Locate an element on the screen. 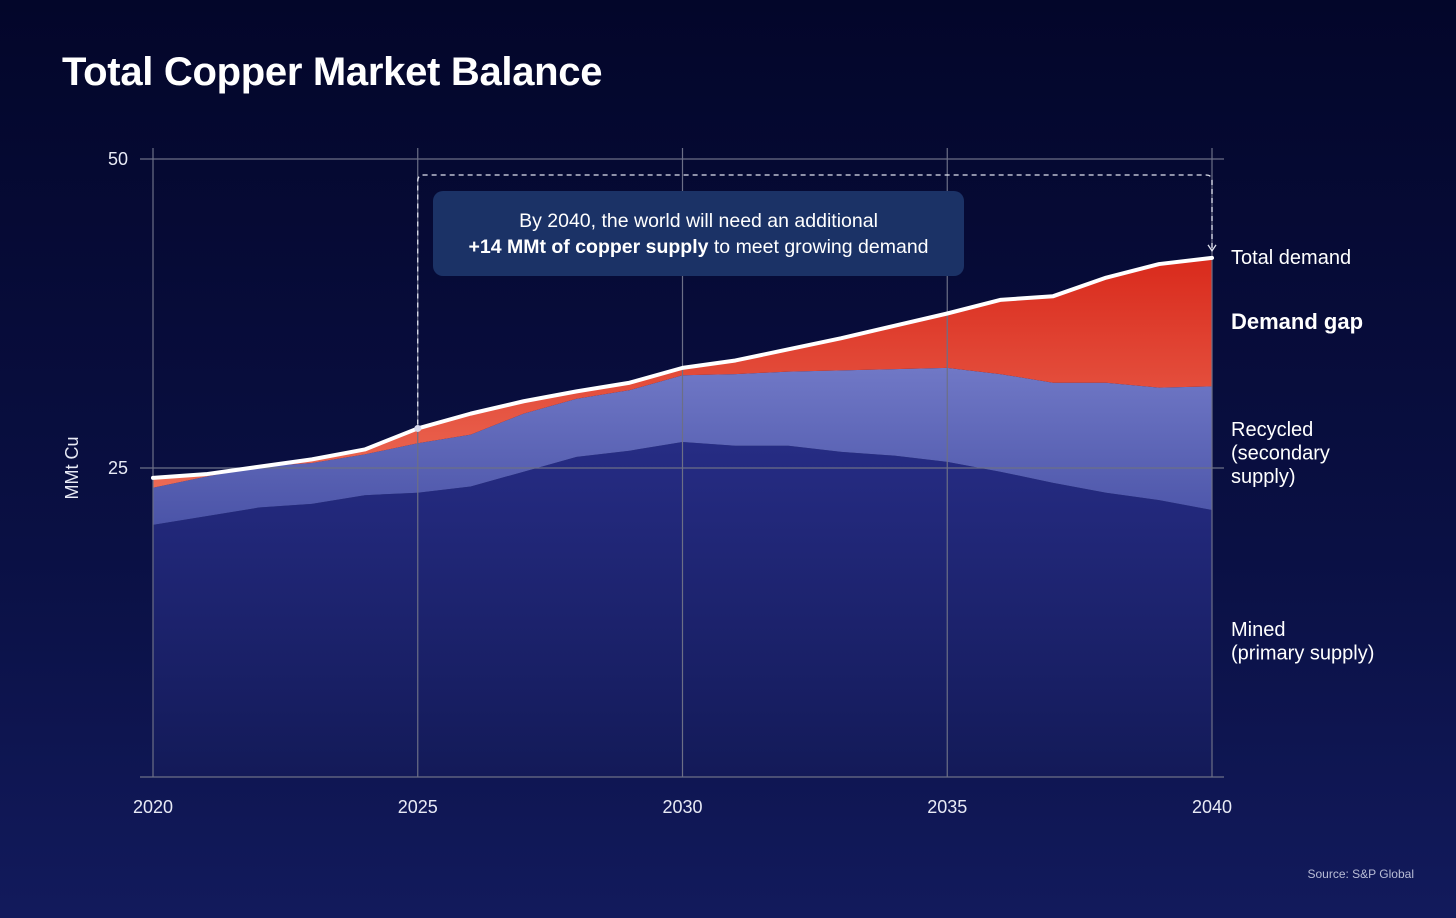  annotation-bracket is located at coordinates (815, 299).